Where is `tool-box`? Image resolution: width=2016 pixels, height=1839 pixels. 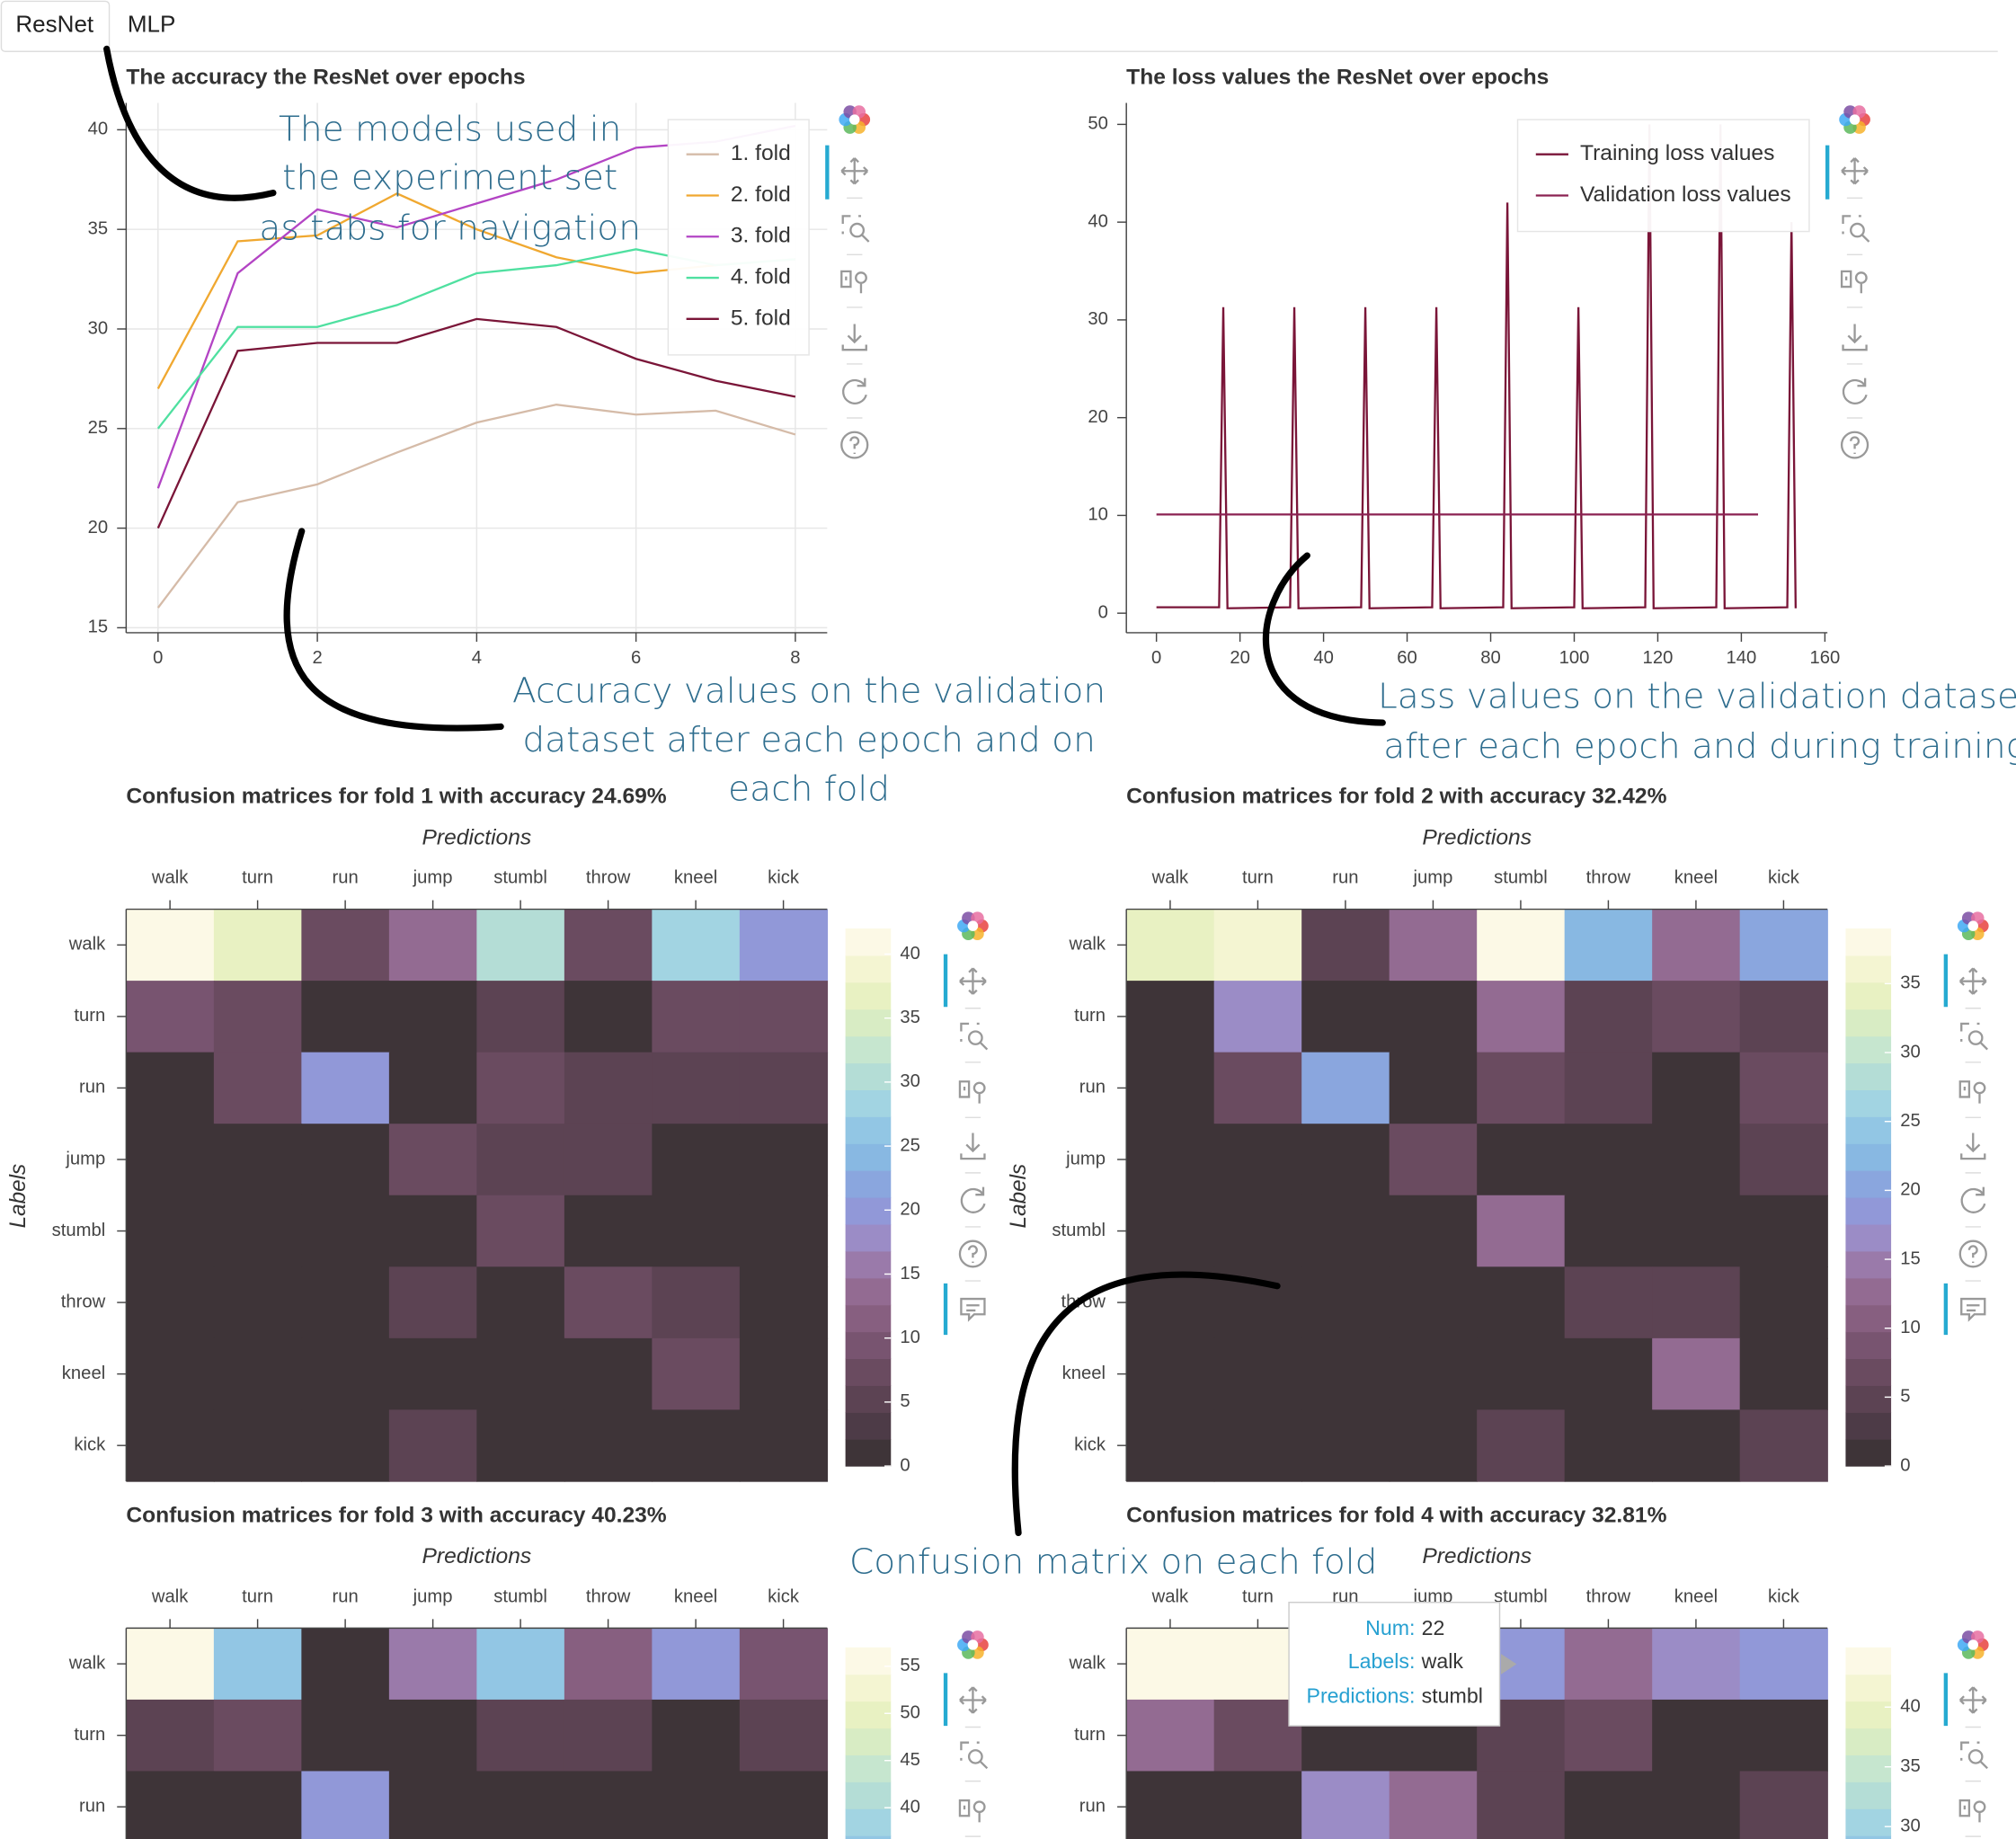 tool-box is located at coordinates (855, 229).